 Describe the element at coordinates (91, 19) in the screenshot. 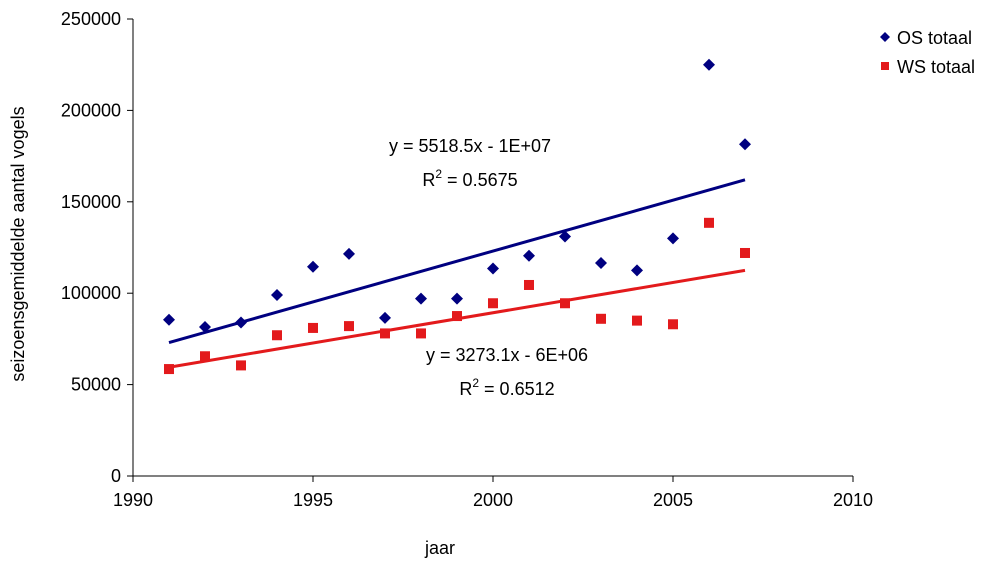

I see `y-tick-label: 250000` at that location.